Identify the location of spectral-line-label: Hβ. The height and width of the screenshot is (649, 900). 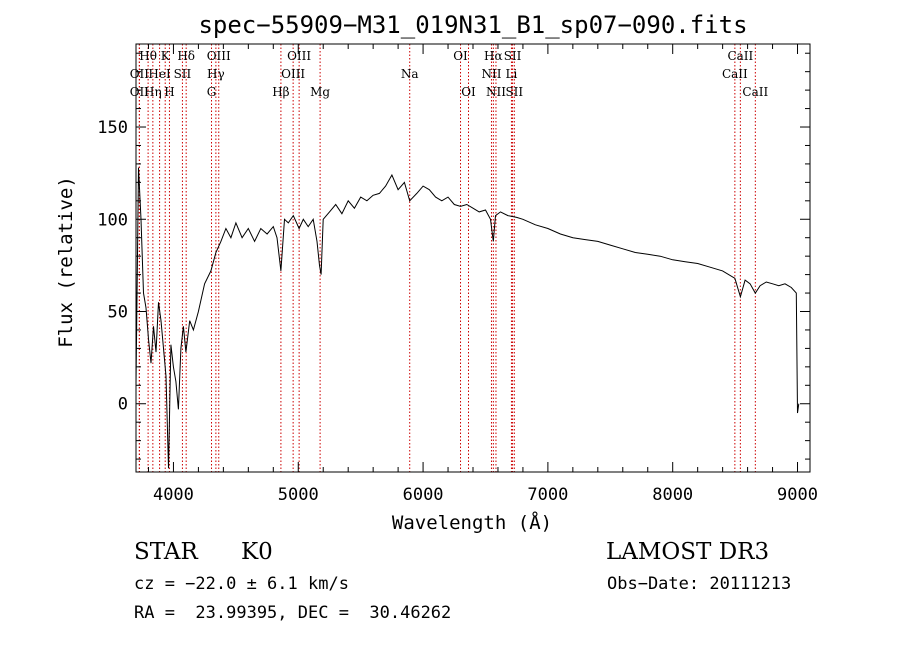
(280, 92).